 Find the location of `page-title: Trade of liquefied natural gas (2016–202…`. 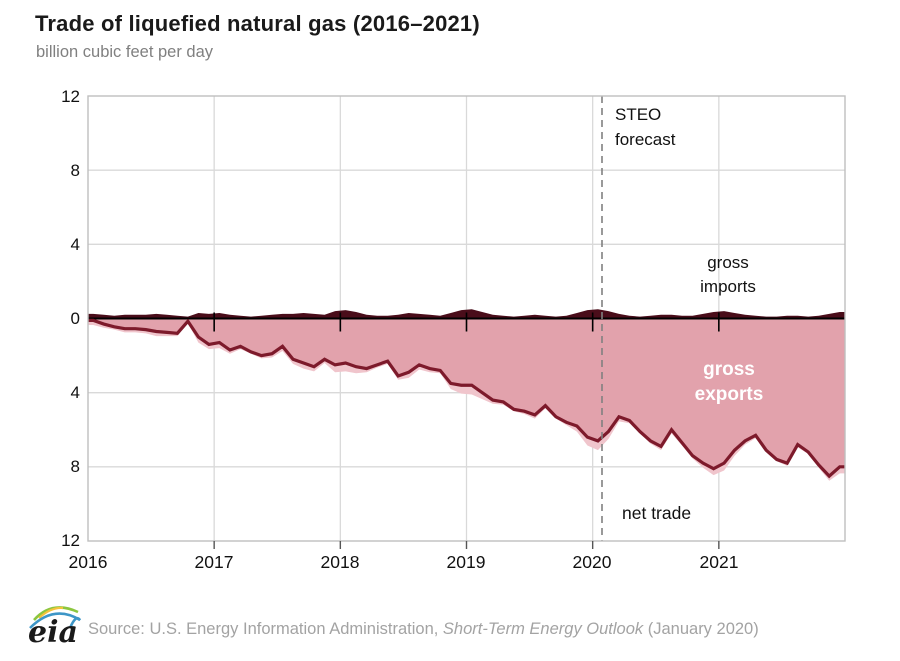

page-title: Trade of liquefied natural gas (2016–202… is located at coordinates (257, 23).